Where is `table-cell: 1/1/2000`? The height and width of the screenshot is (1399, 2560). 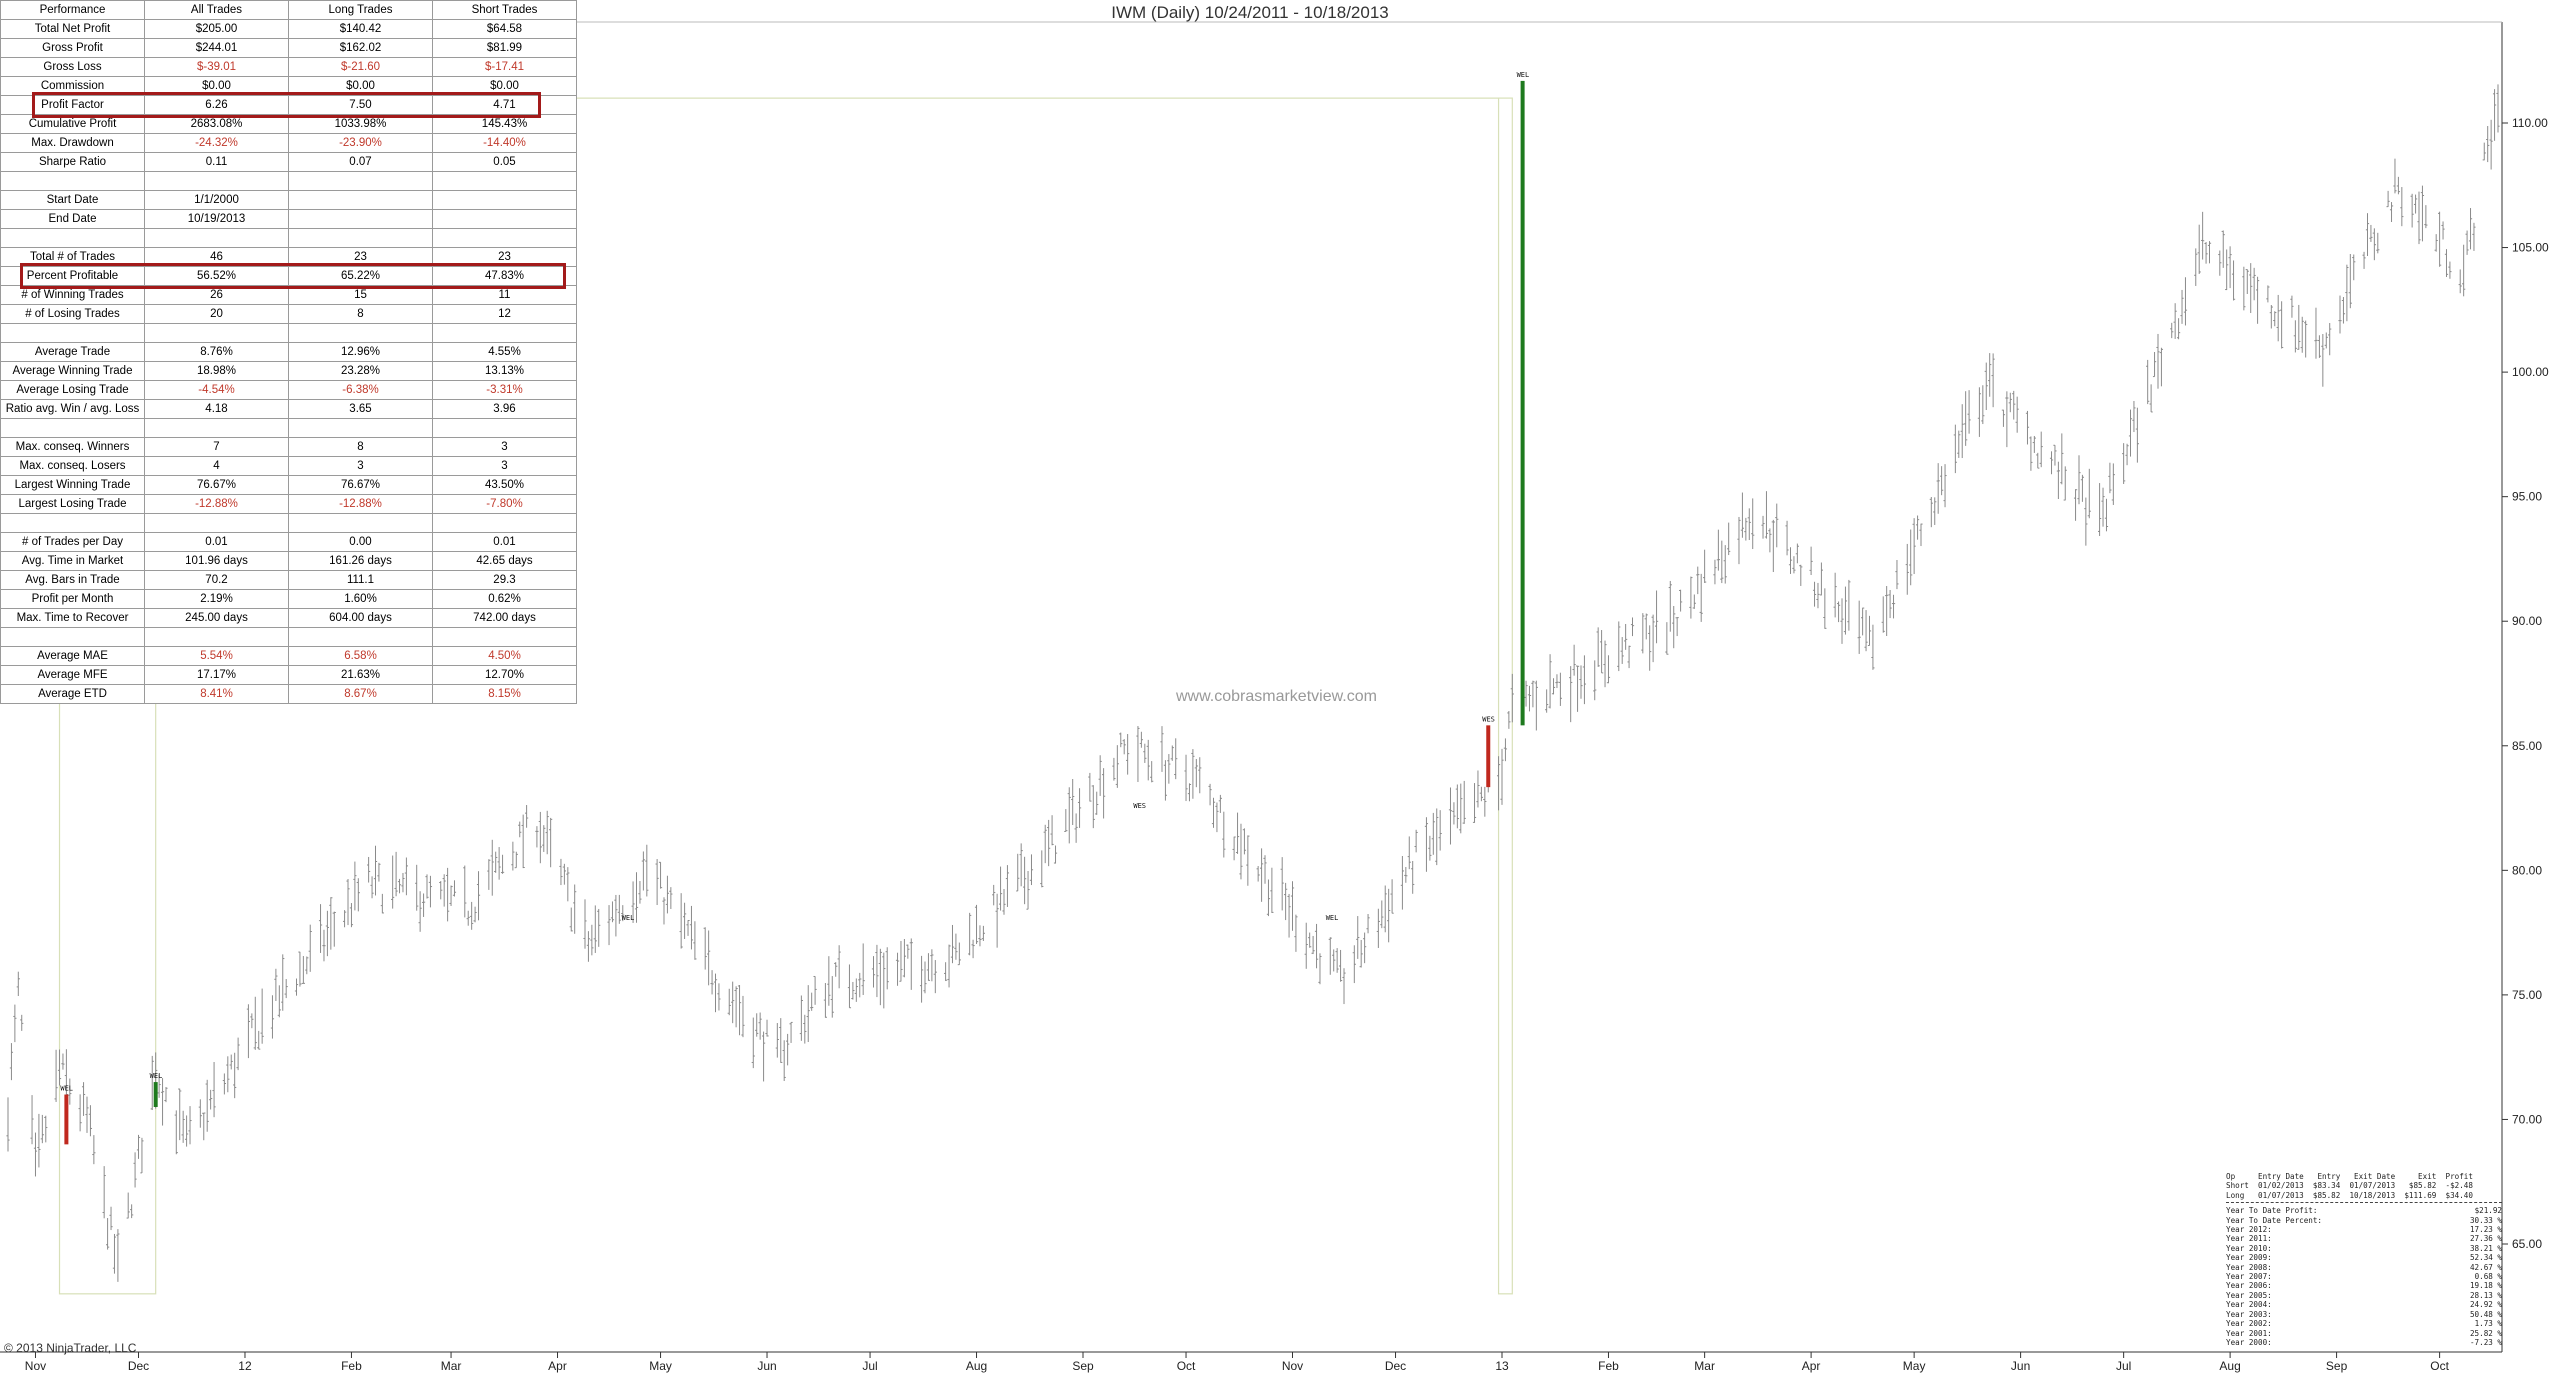 table-cell: 1/1/2000 is located at coordinates (216, 200).